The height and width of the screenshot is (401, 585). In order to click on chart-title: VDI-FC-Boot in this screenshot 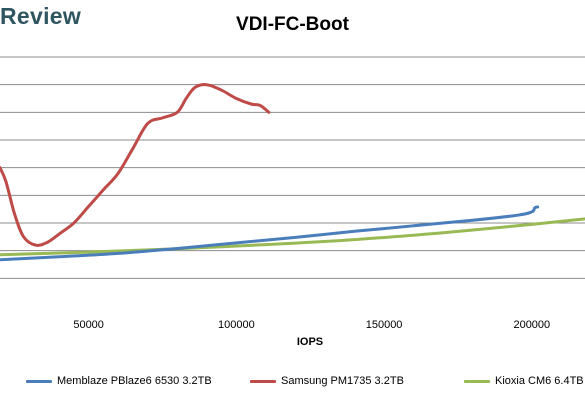, I will do `click(292, 24)`.